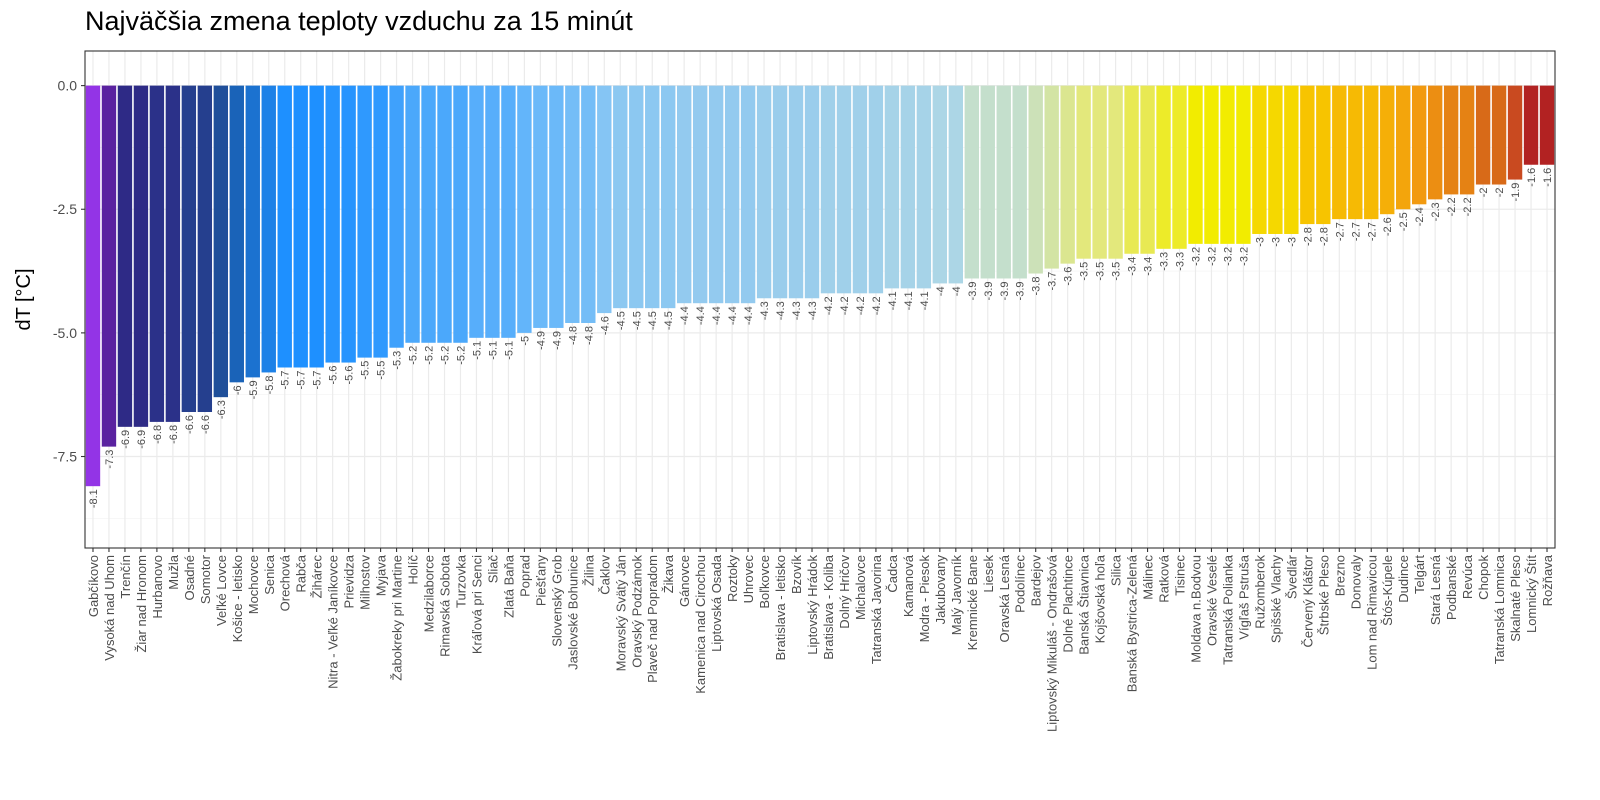 This screenshot has height=800, width=1600. What do you see at coordinates (1228, 256) in the screenshot?
I see `data-label: -3.2` at bounding box center [1228, 256].